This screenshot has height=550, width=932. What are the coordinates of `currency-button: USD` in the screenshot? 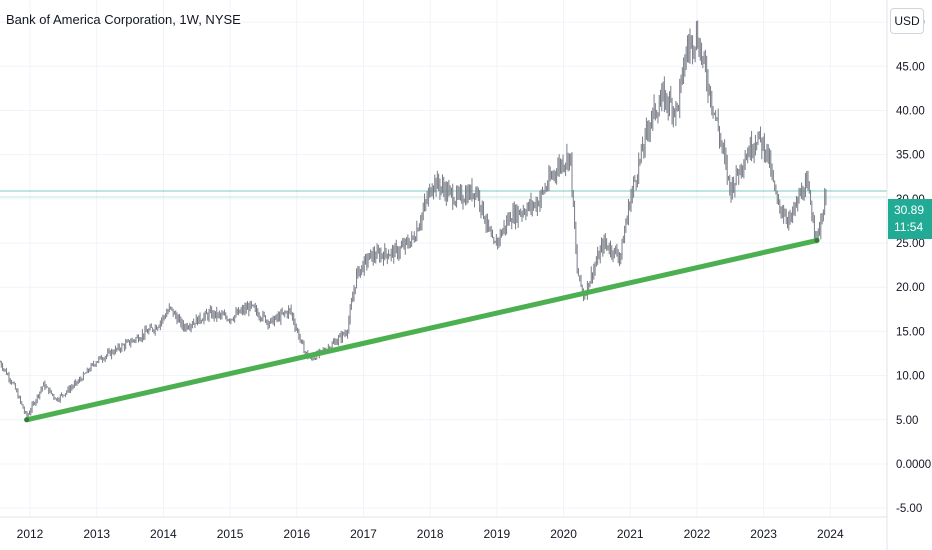 It's located at (907, 21).